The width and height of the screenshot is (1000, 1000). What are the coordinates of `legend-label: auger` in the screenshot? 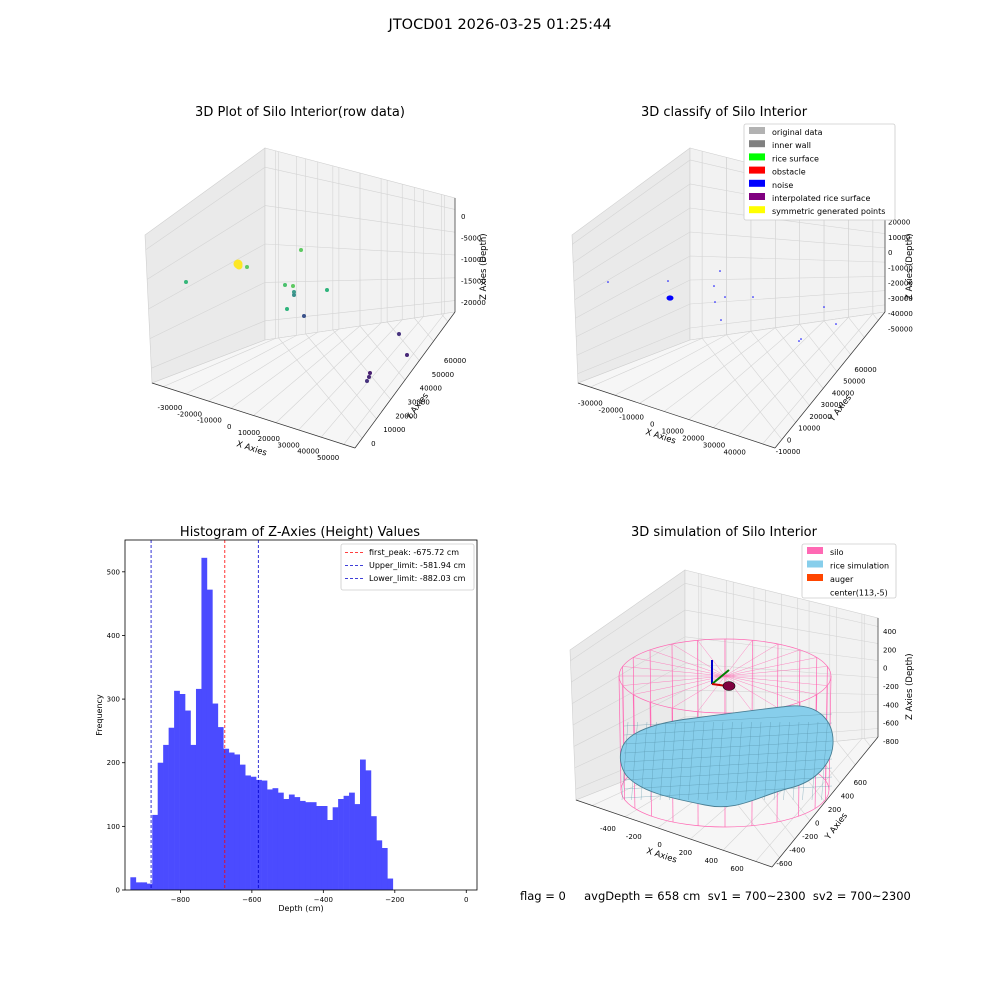 It's located at (842, 579).